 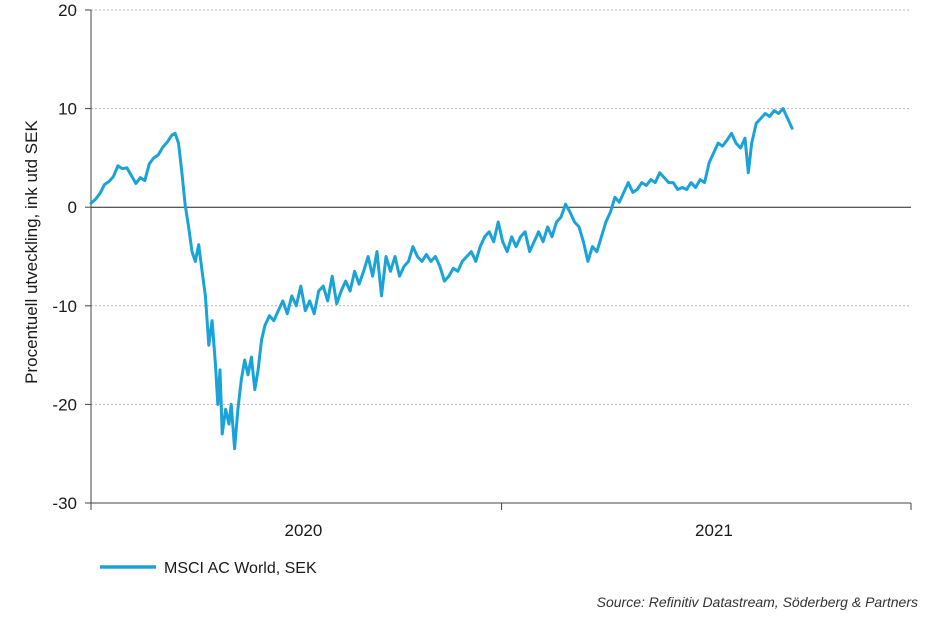 I want to click on y-axis-label: Procentuell utveckling, ink utd SEK, so click(x=31, y=252).